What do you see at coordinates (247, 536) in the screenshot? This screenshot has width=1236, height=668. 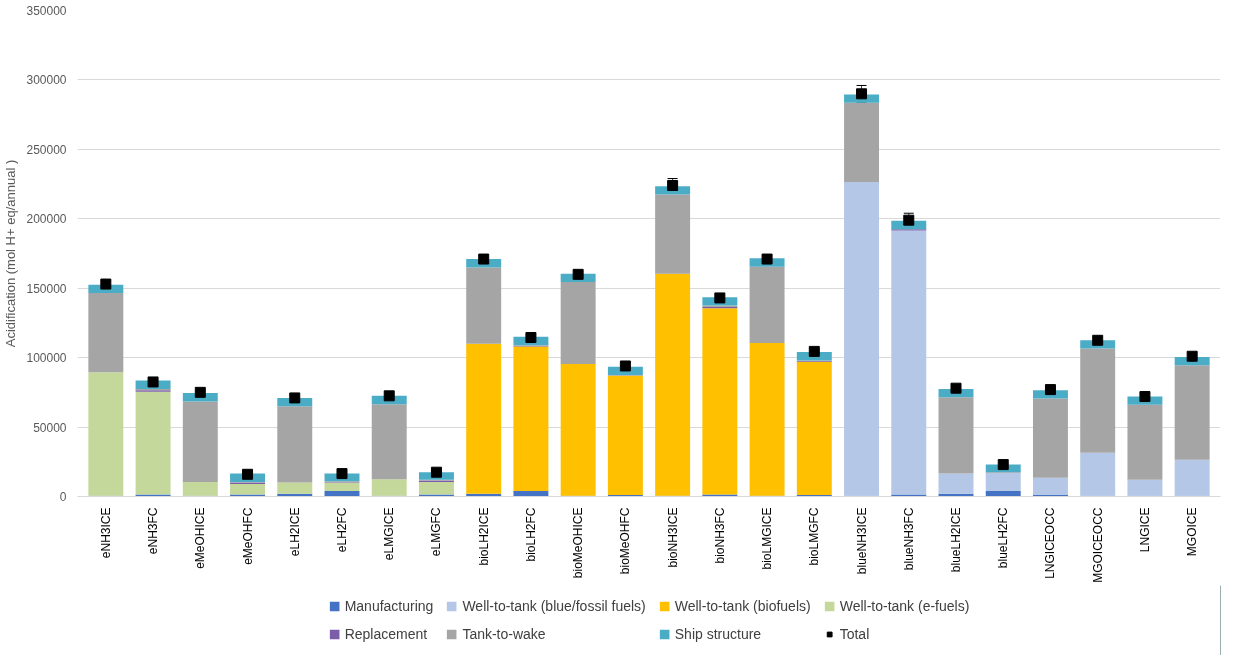 I see `x-tick-label: eMeOHFC` at bounding box center [247, 536].